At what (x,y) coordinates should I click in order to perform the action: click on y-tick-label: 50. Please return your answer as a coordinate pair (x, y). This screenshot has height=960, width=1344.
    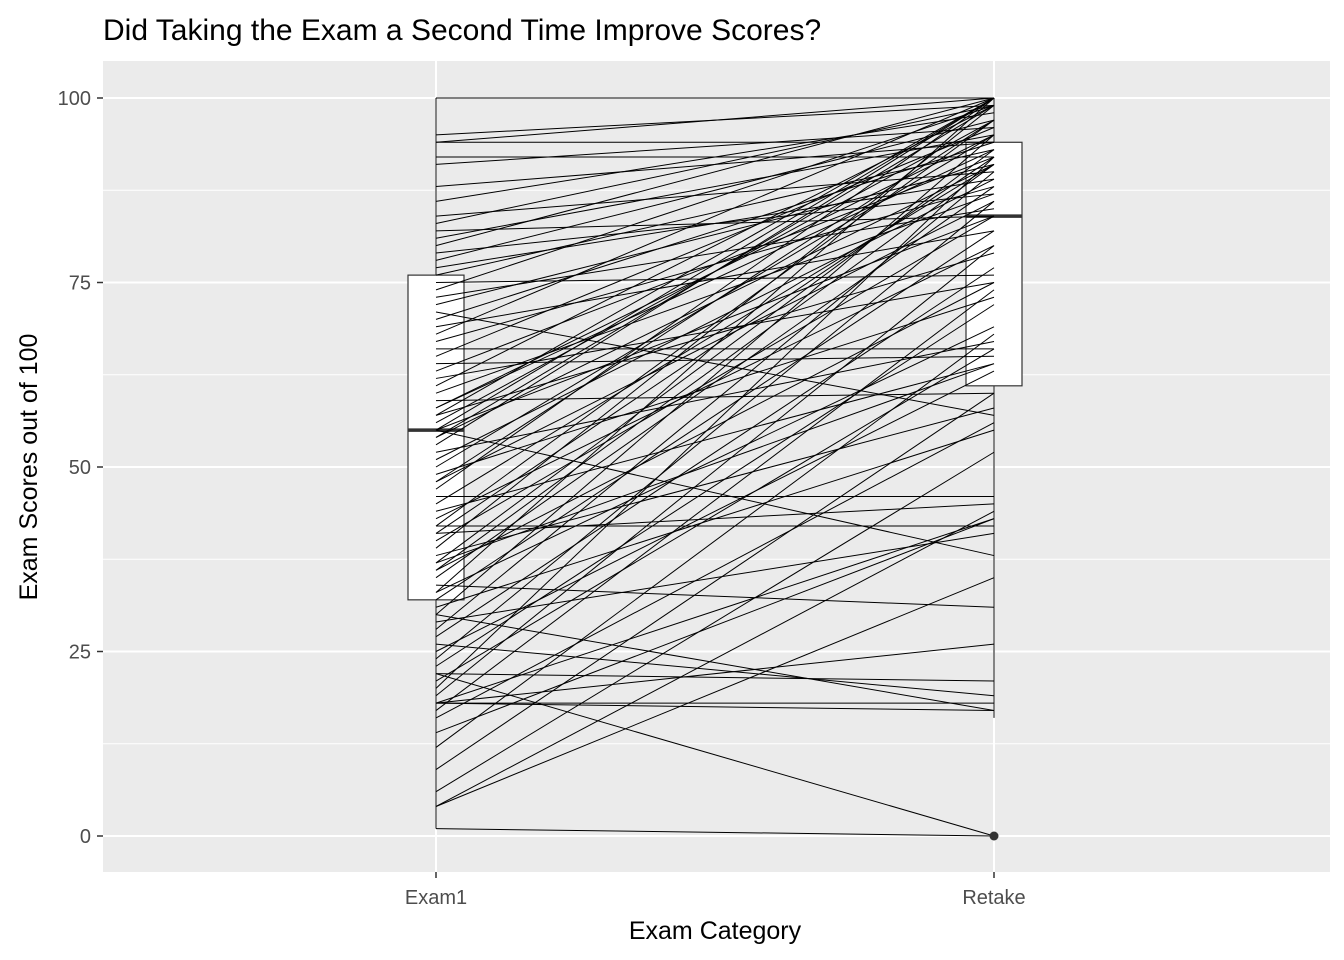
    Looking at the image, I should click on (80, 468).